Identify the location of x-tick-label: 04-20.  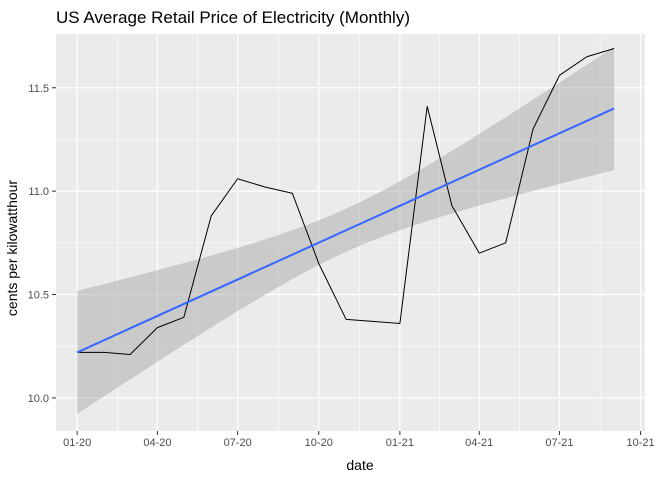
(157, 443).